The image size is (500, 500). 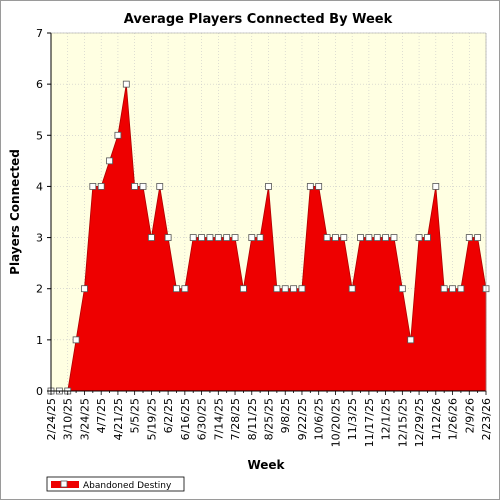 I want to click on x-tick-label: 2/23/26, so click(x=486, y=419).